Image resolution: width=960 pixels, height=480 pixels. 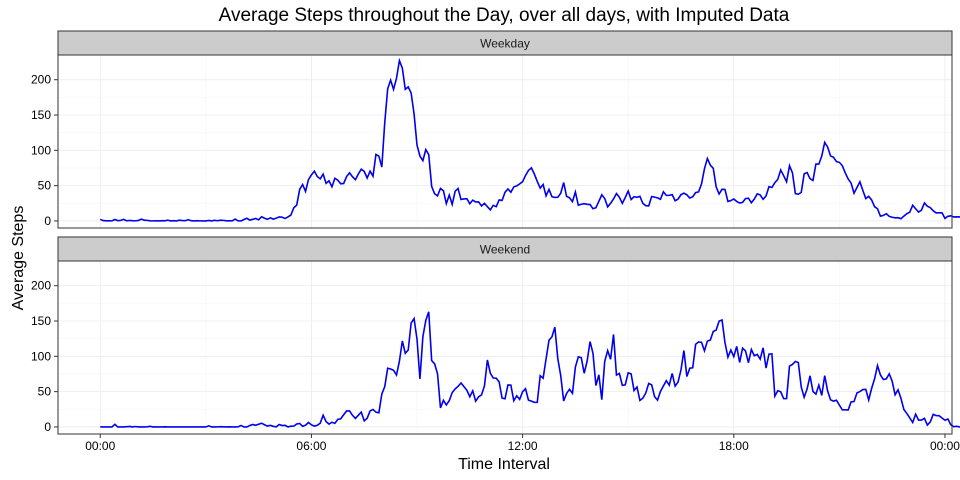 I want to click on y-tick-label-weekday: 50, so click(x=45, y=186).